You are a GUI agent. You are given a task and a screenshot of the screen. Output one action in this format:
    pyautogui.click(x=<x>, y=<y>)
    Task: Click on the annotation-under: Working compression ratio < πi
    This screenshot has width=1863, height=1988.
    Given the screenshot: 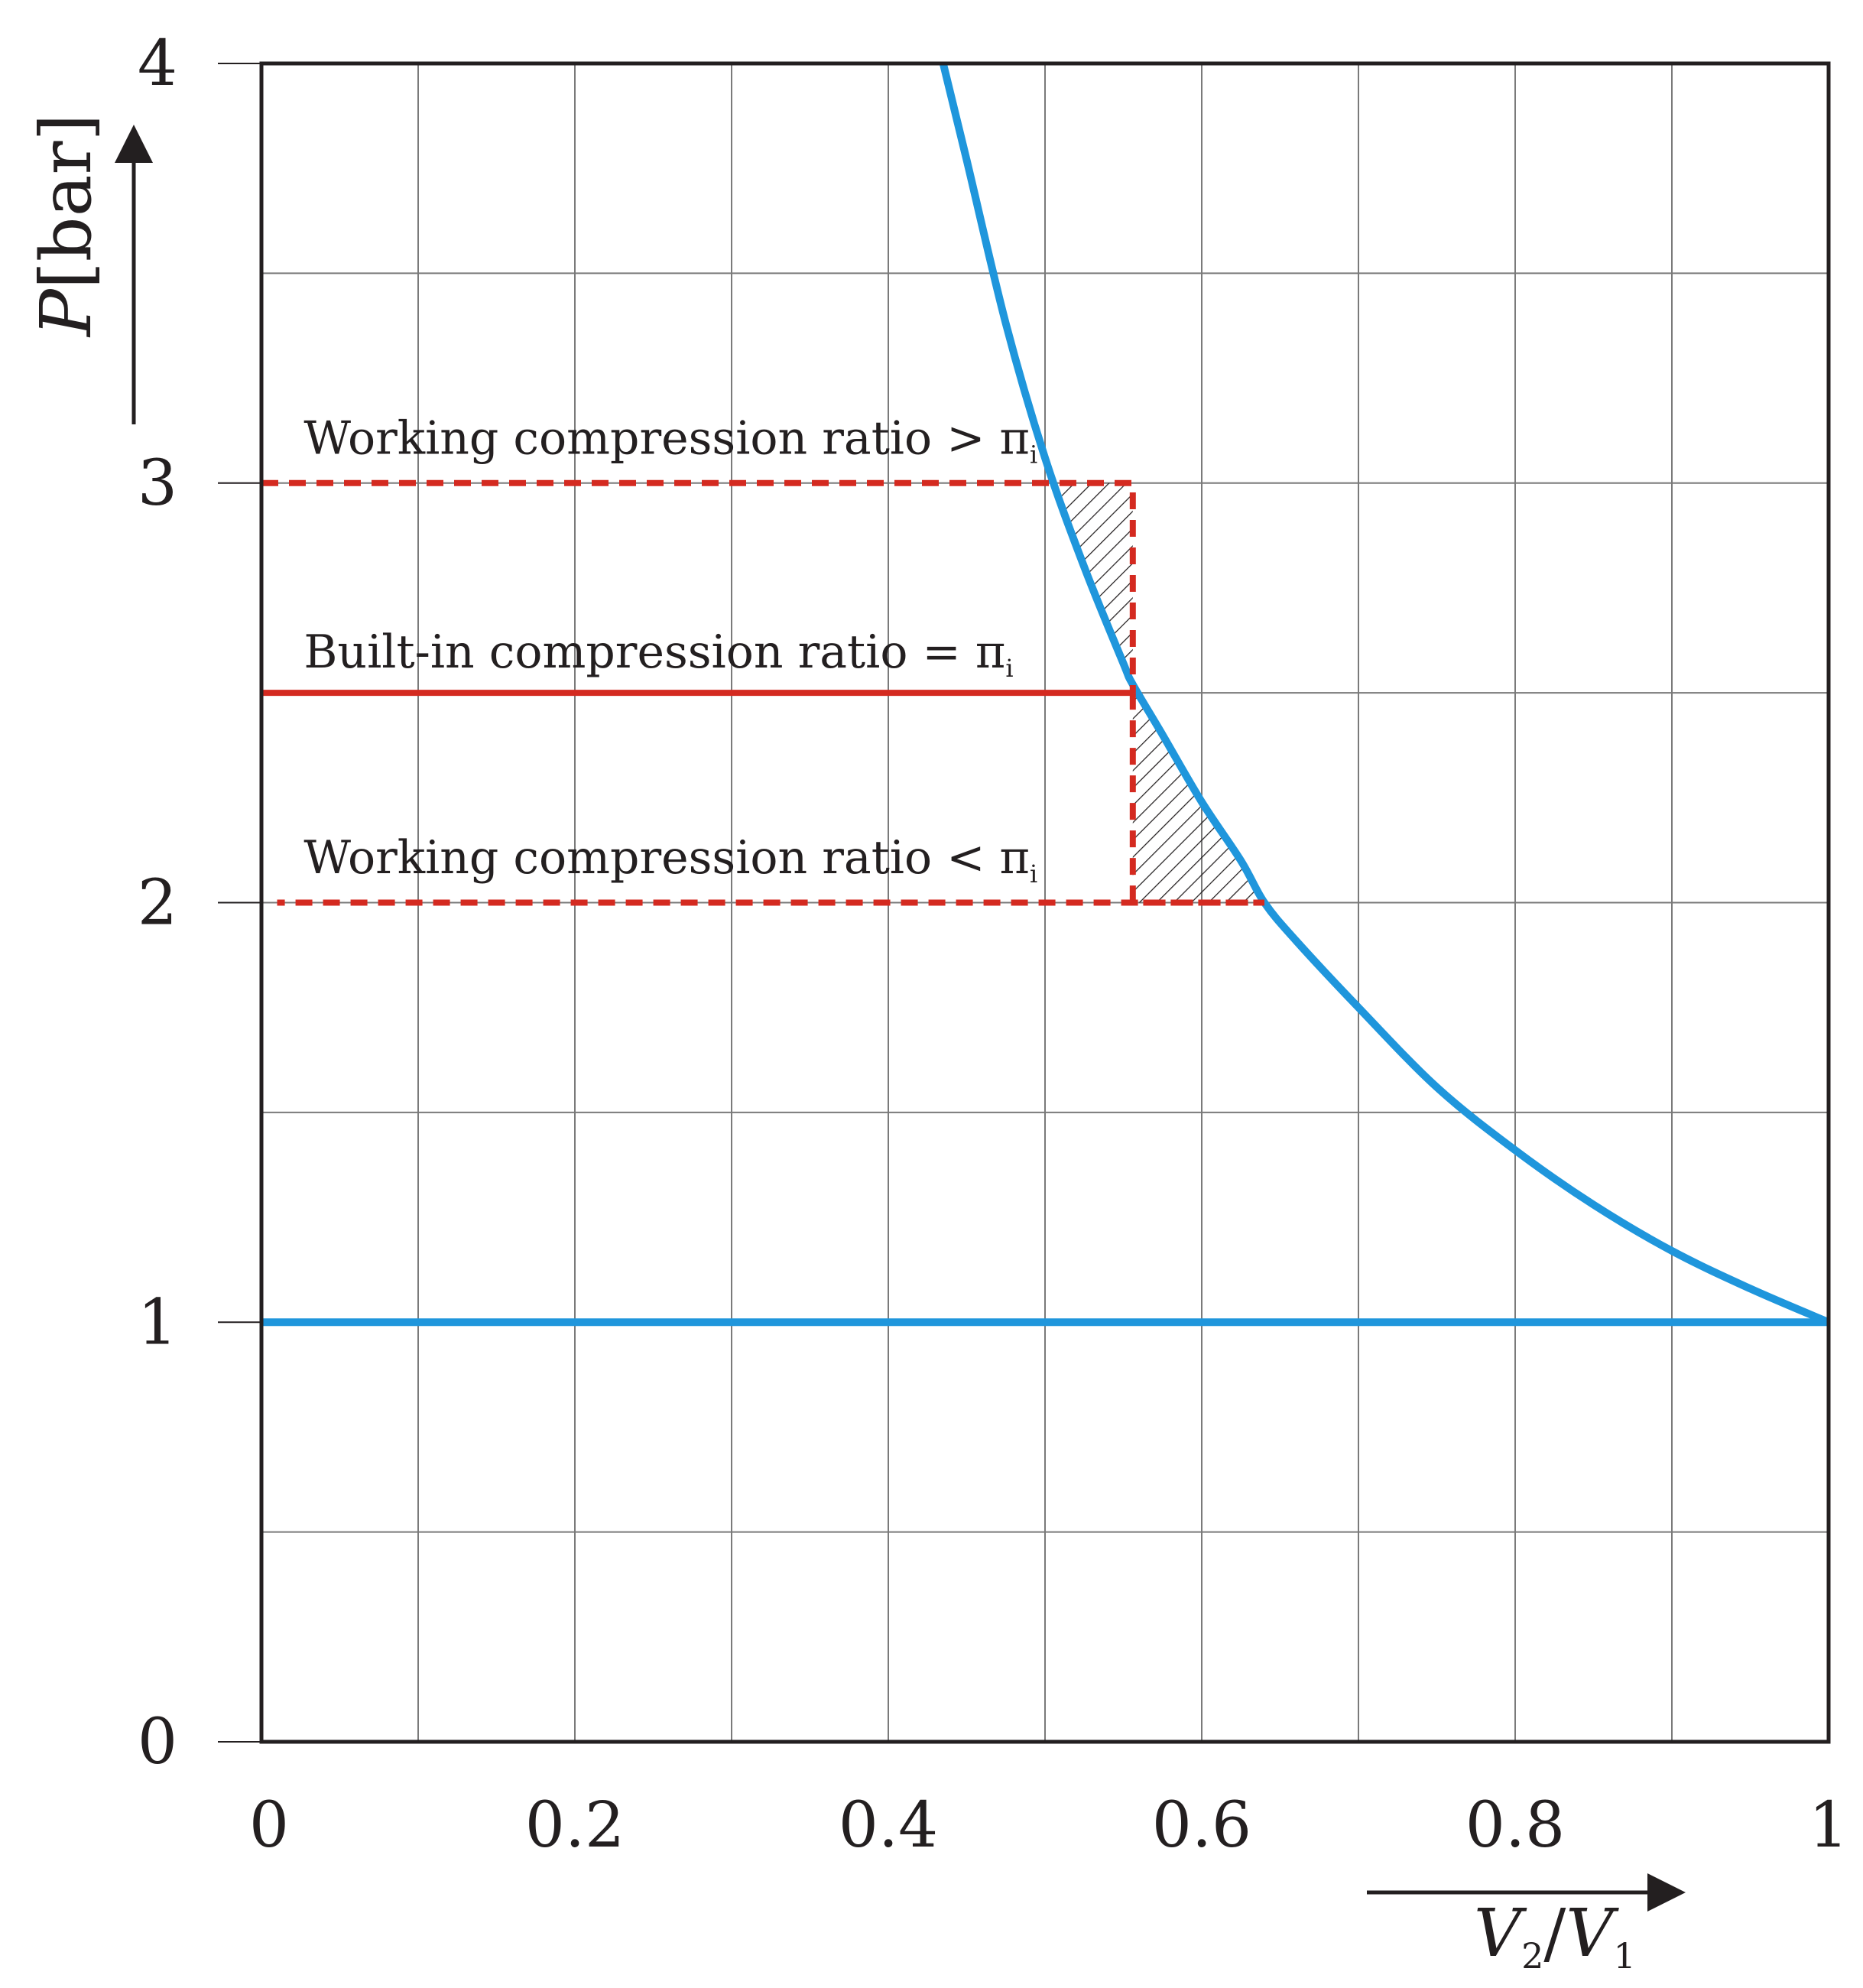 What is the action you would take?
    pyautogui.click(x=670, y=859)
    